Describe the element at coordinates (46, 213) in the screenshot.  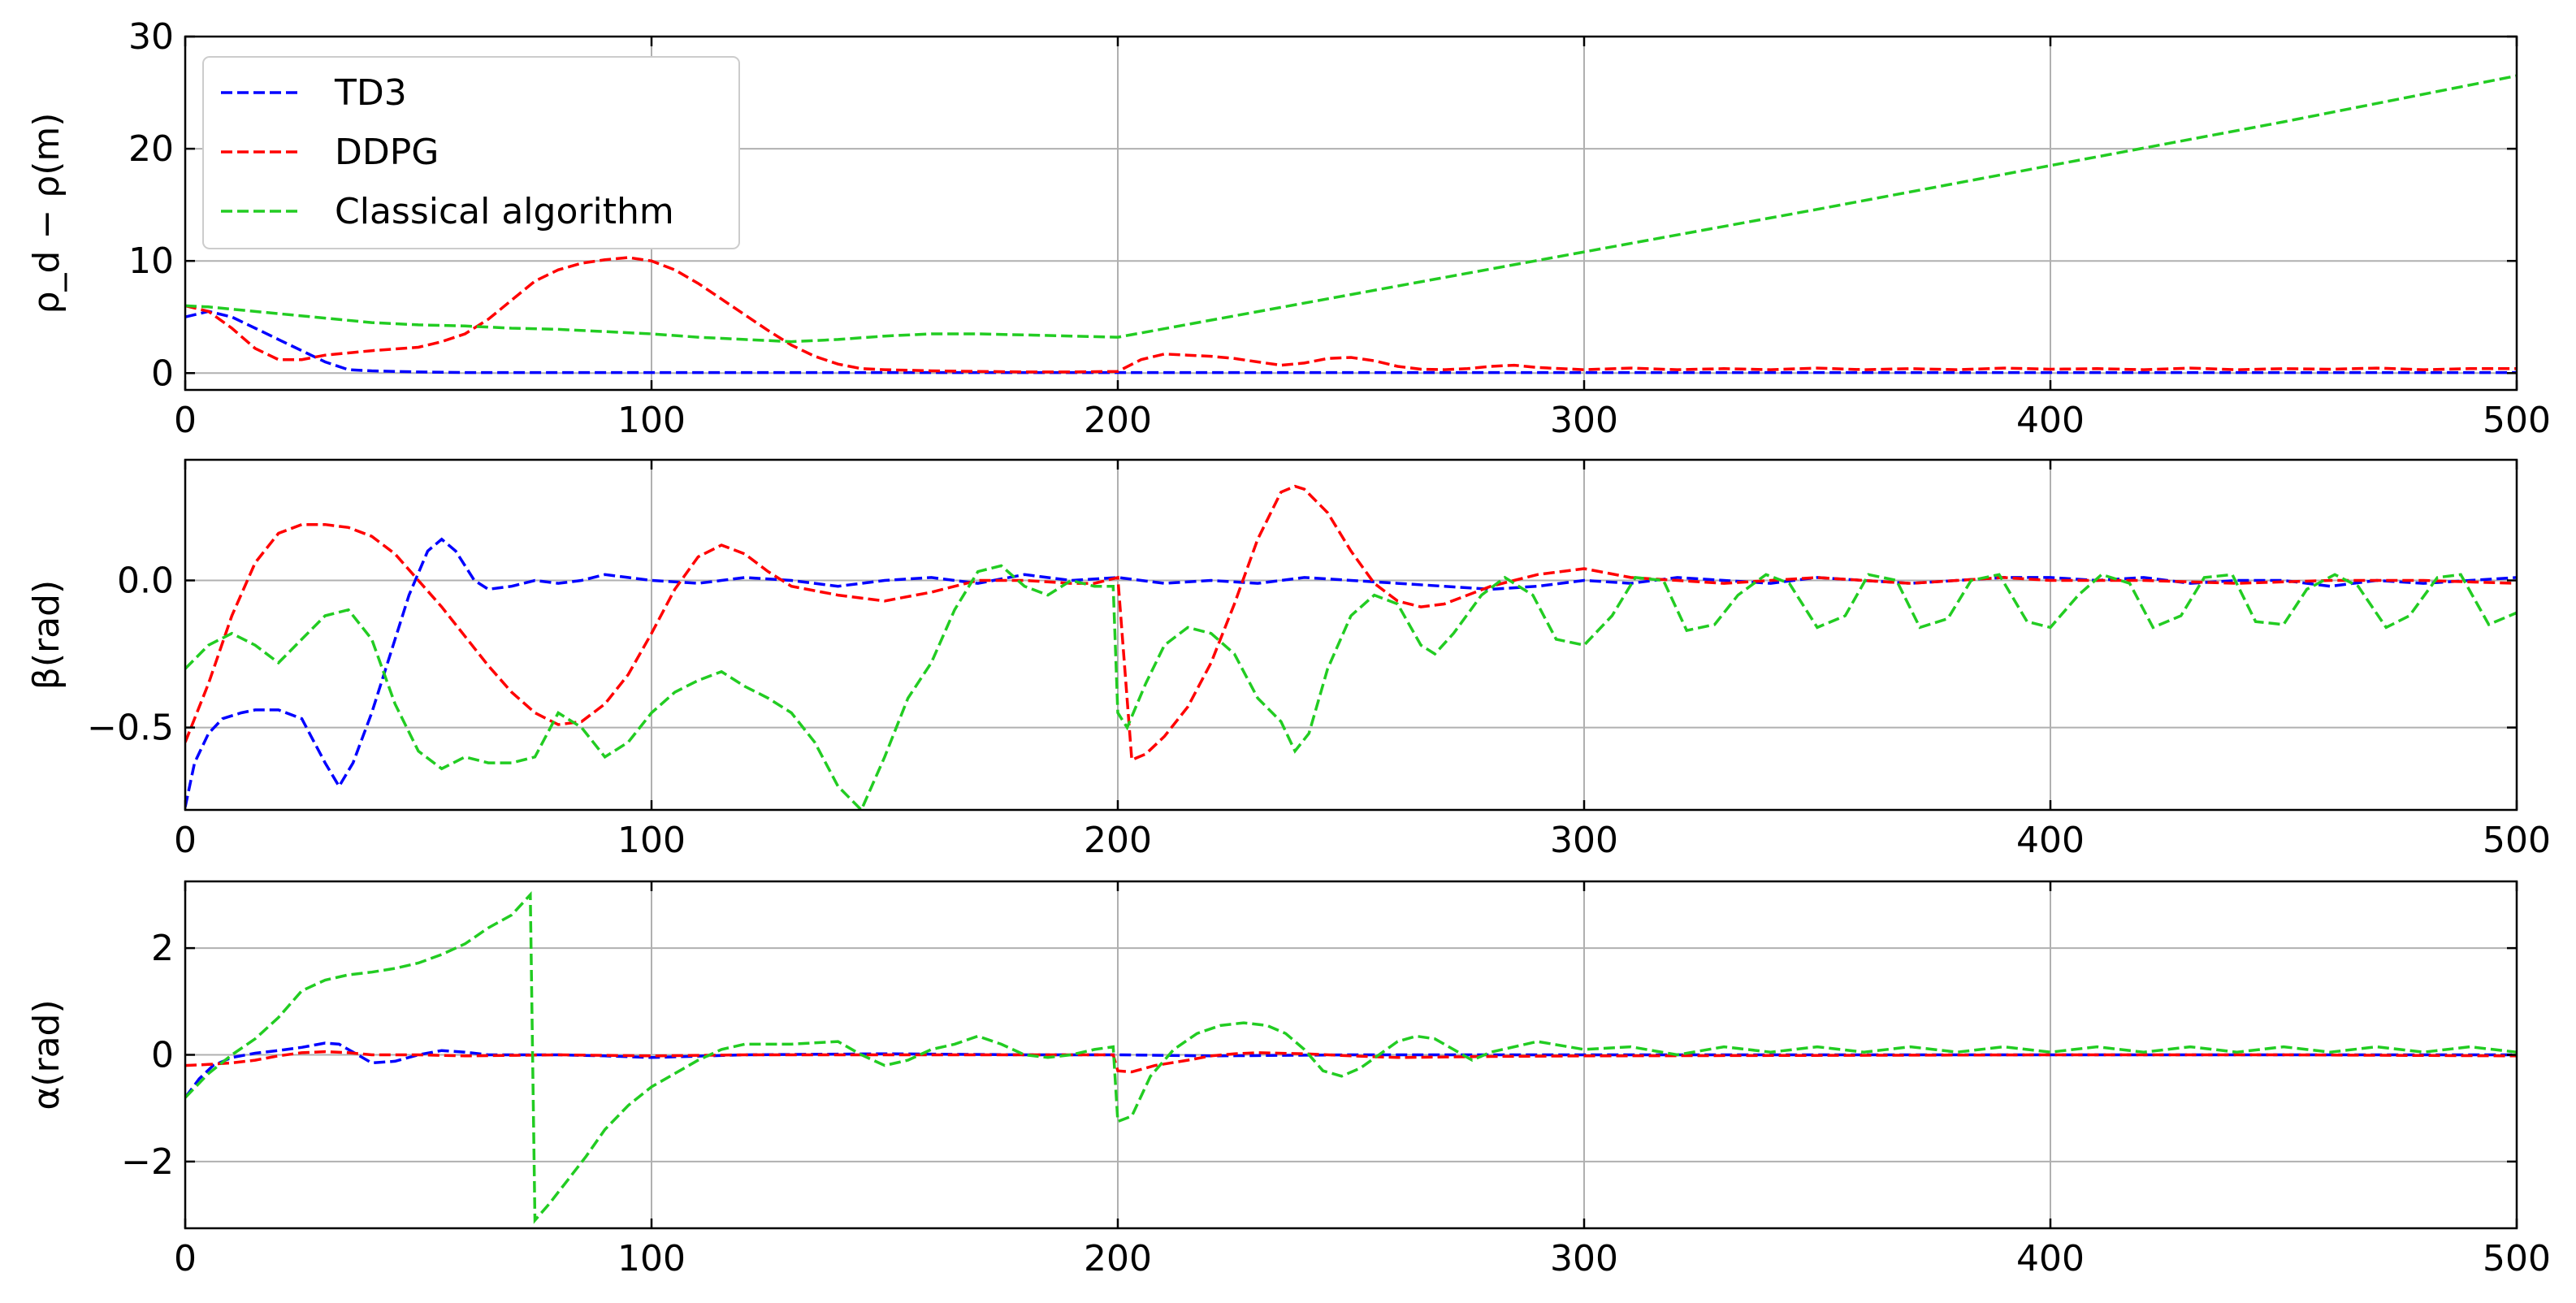
I see `y-axis-label: ρ_d − ρ(m)` at that location.